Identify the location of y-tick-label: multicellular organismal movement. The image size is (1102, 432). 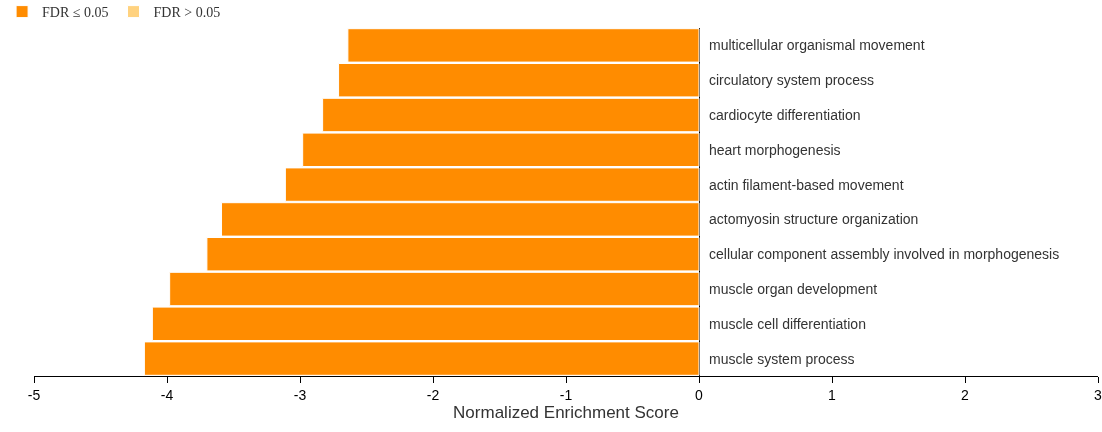
(817, 45).